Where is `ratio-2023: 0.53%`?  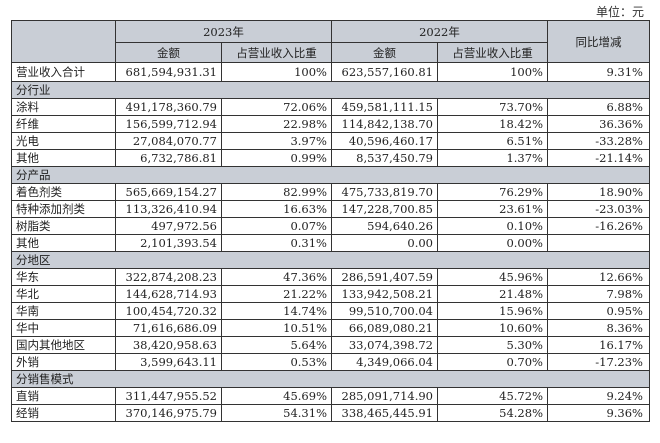 ratio-2023: 0.53% is located at coordinates (276, 362).